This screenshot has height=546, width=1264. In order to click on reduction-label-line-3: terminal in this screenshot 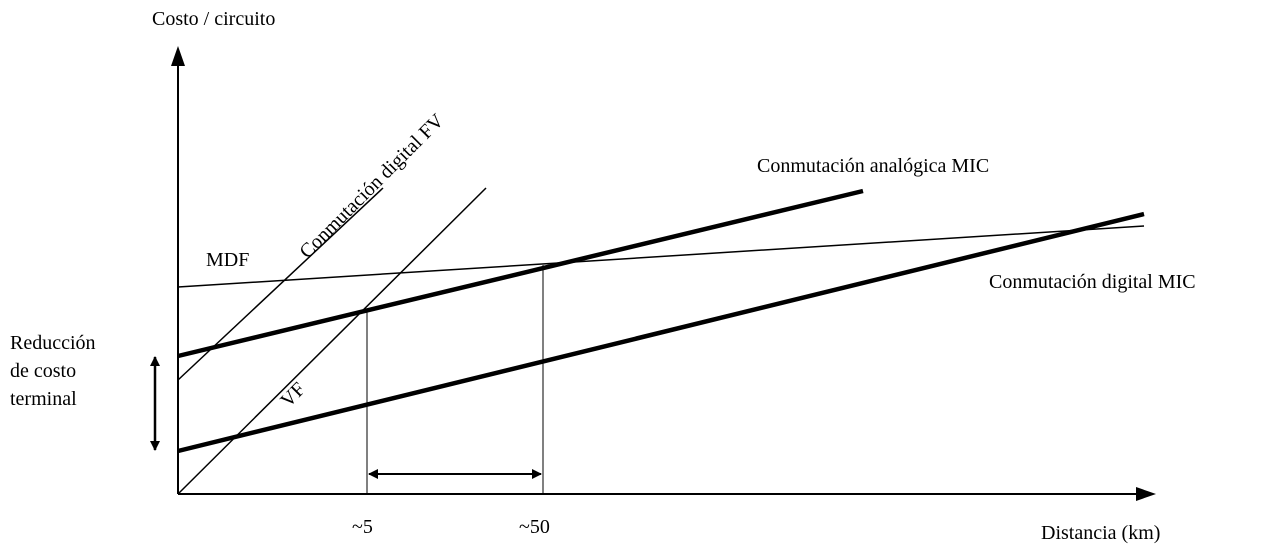, I will do `click(43, 399)`.